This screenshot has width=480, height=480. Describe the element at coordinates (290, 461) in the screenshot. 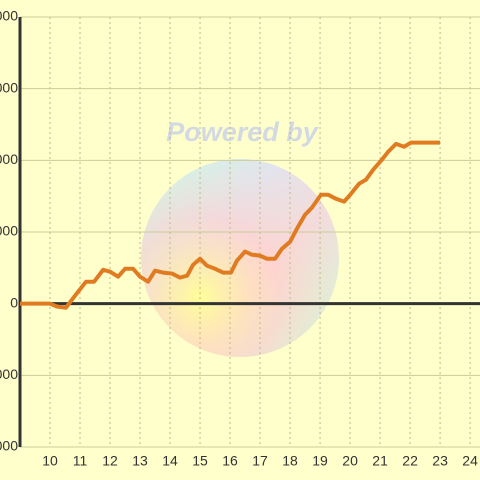

I see `x-tick-label: 18` at that location.